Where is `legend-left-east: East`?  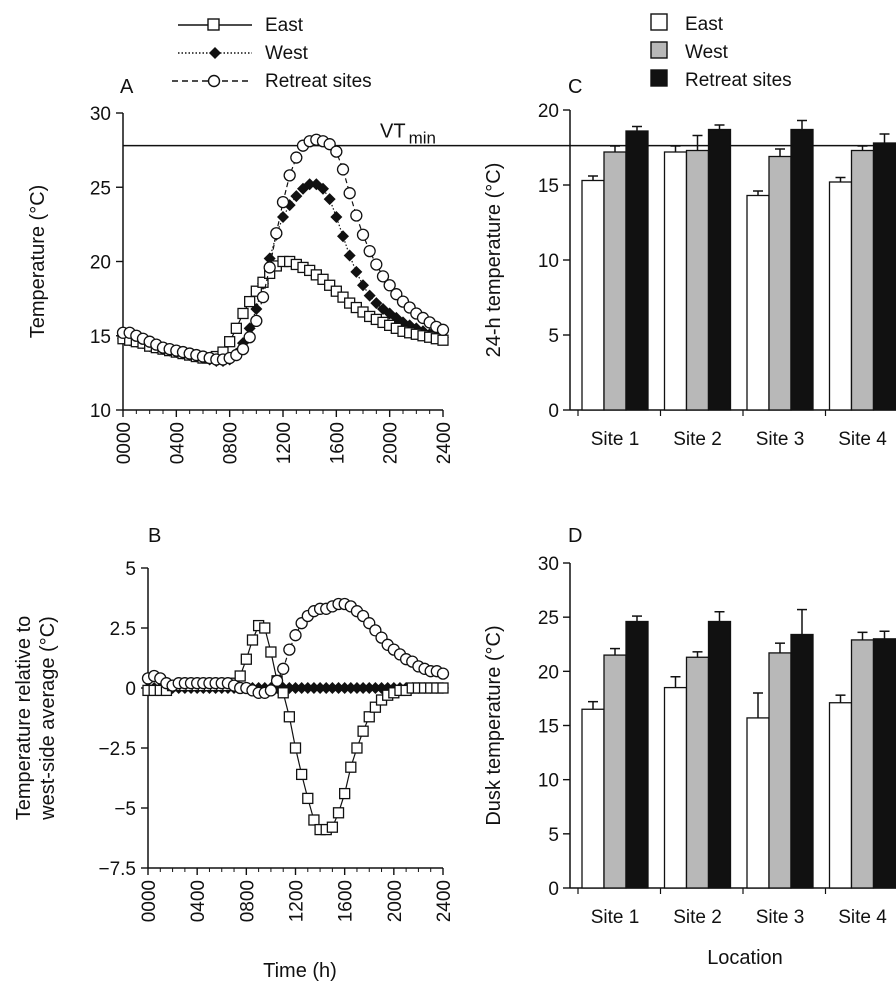 legend-left-east: East is located at coordinates (241, 25).